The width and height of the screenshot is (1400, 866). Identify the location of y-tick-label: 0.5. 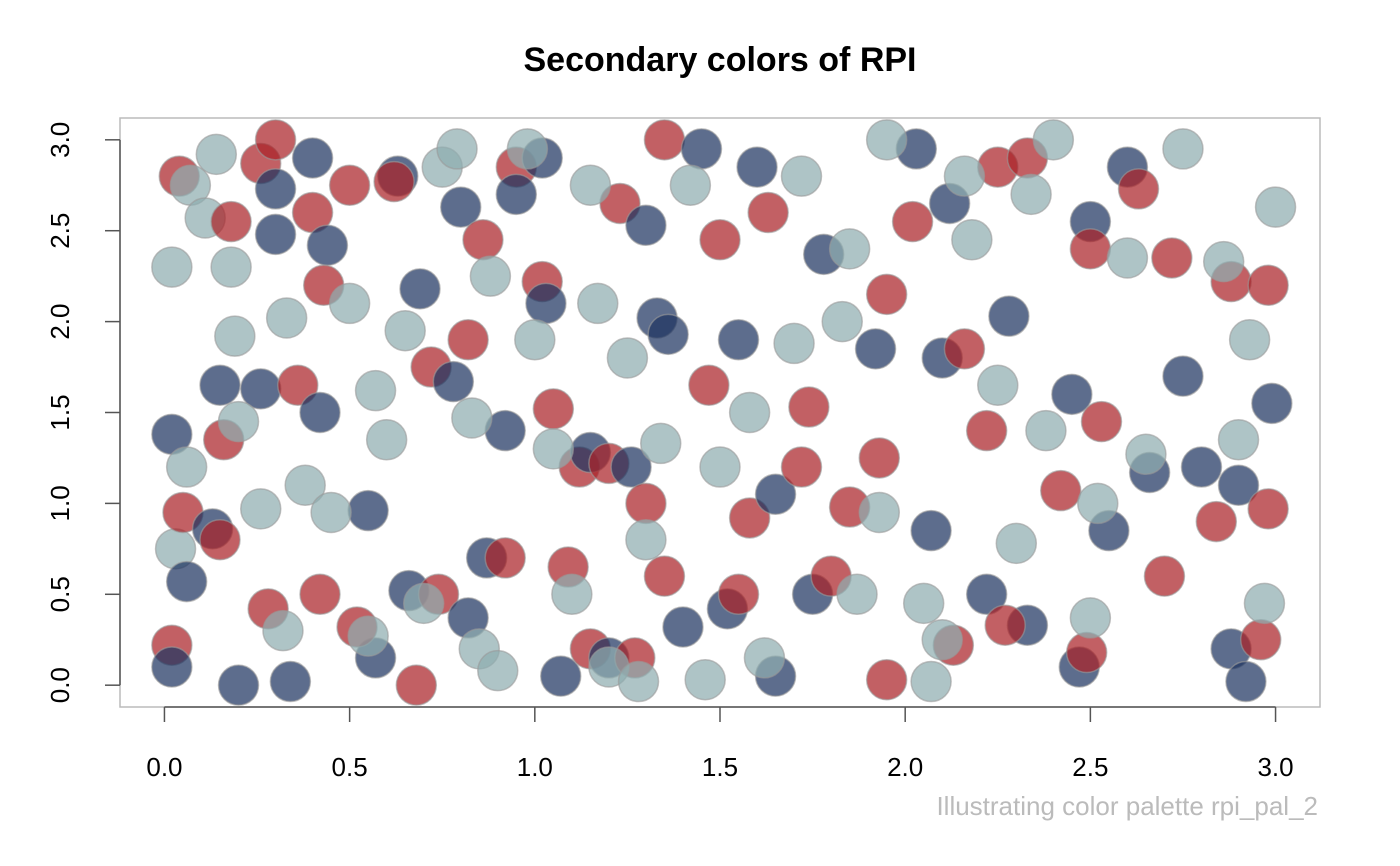
(60, 594).